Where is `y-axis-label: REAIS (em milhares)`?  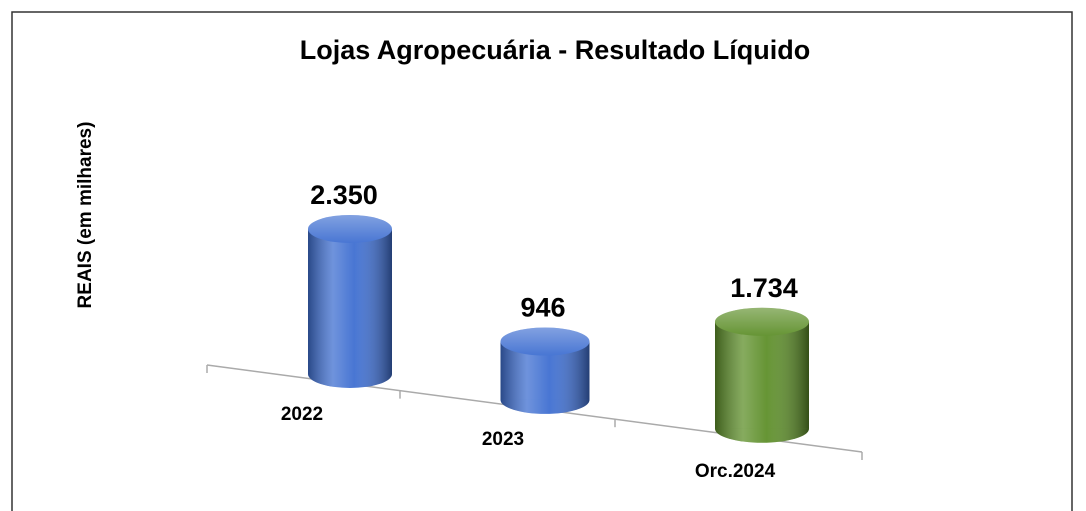 y-axis-label: REAIS (em milhares) is located at coordinates (85, 215).